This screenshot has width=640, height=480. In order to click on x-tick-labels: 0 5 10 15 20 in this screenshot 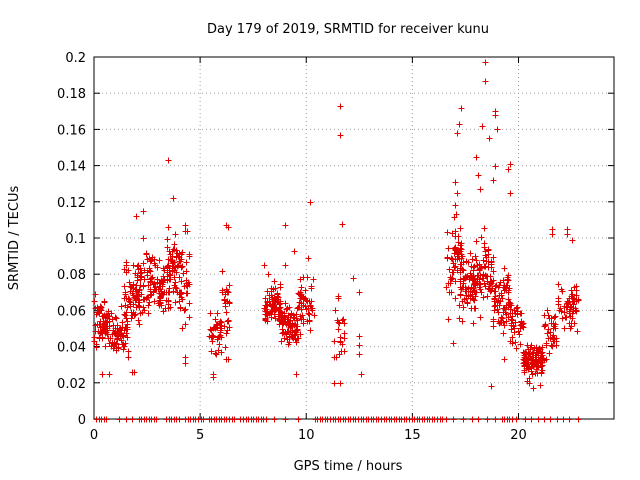, I will do `click(308, 435)`.